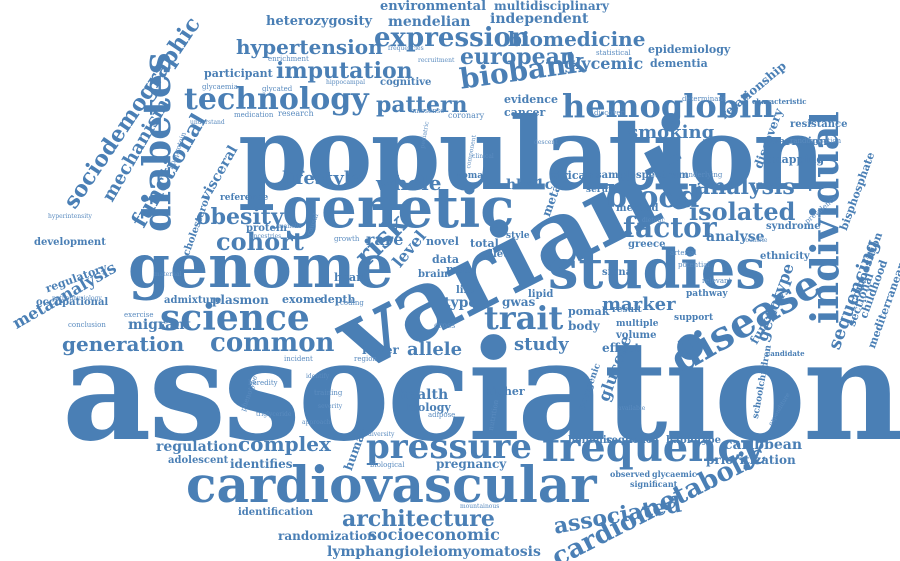 This screenshot has height=561, width=900. What do you see at coordinates (277, 89) in the screenshot?
I see `word-glycated: glycated` at bounding box center [277, 89].